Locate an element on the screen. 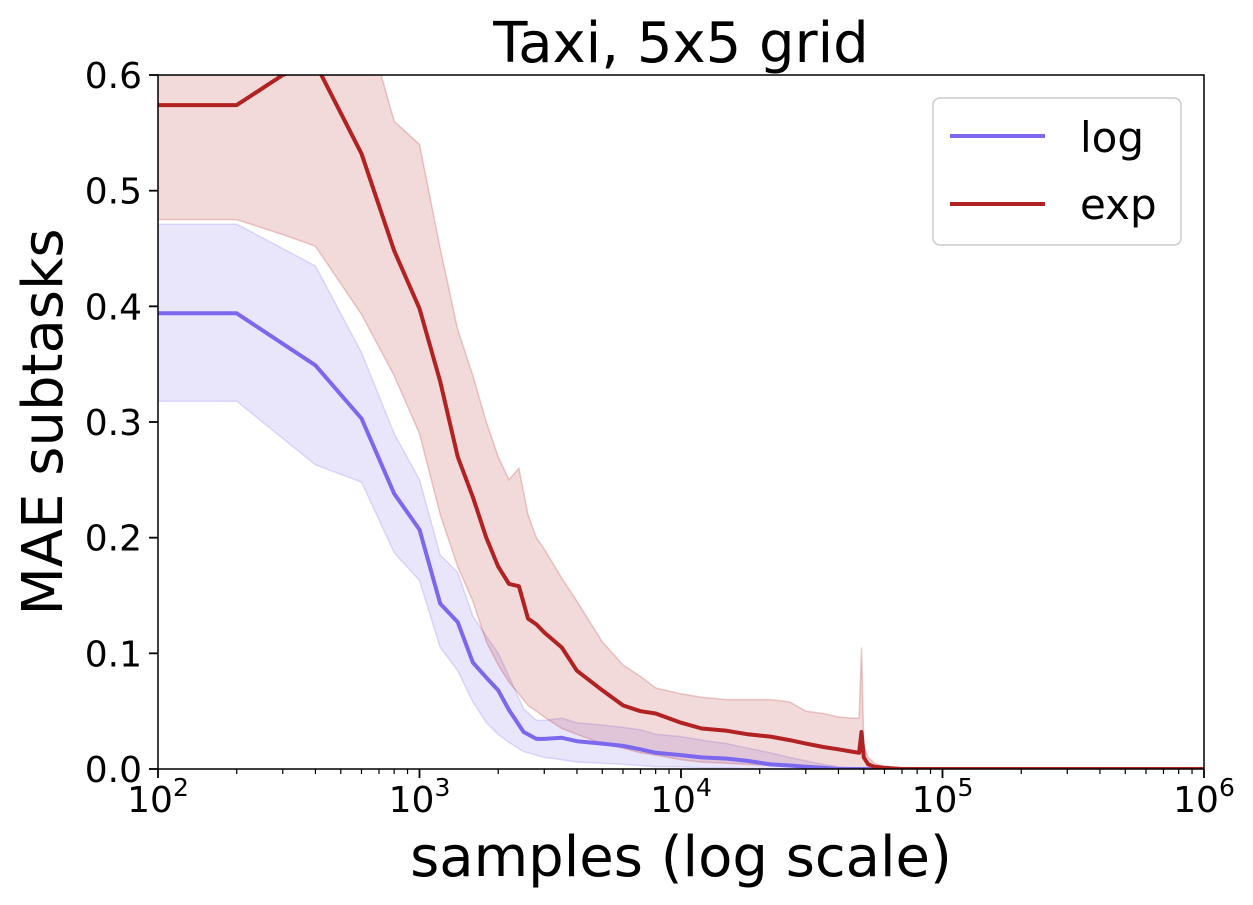 This screenshot has height=905, width=1253. x-axis: 10² 10³ 10⁴ 10⁵ 10⁶ is located at coordinates (681, 795).